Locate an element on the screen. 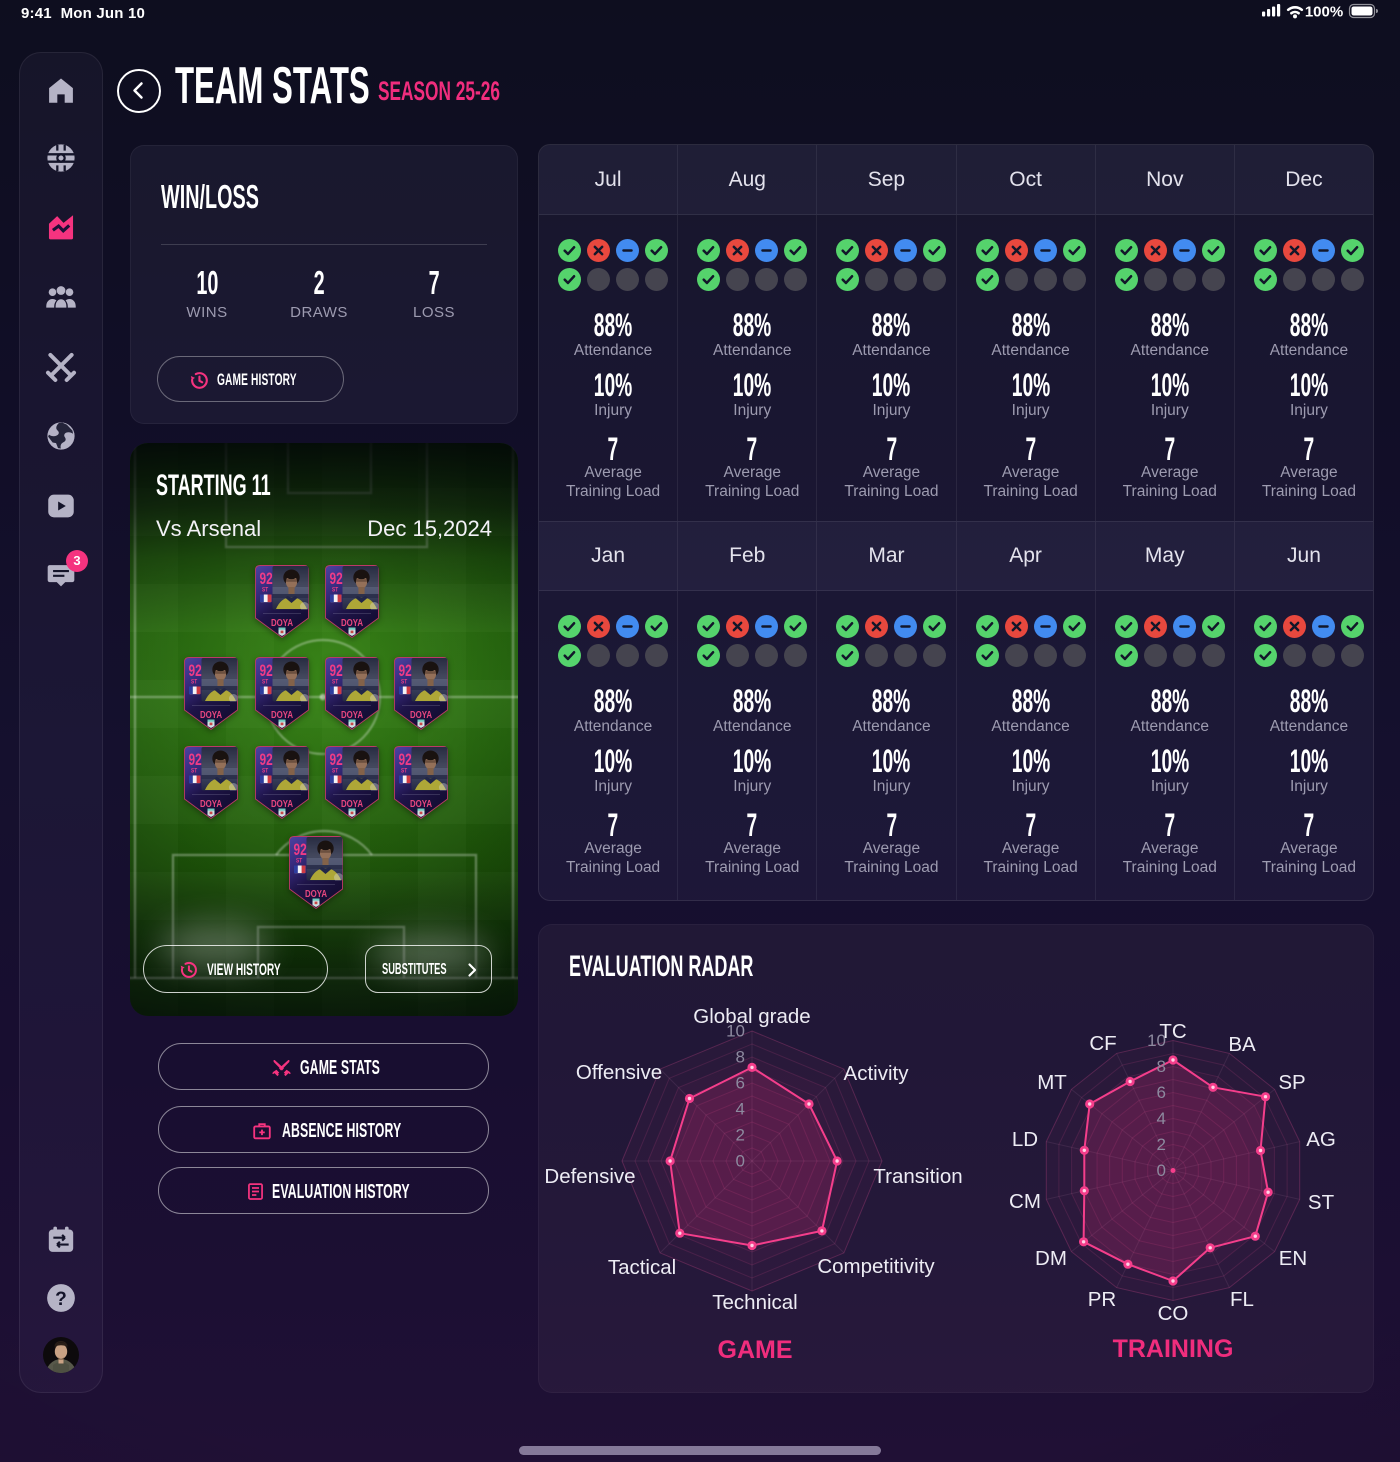 Image resolution: width=1400 pixels, height=1462 pixels. svg-text: Transition is located at coordinates (917, 1176).